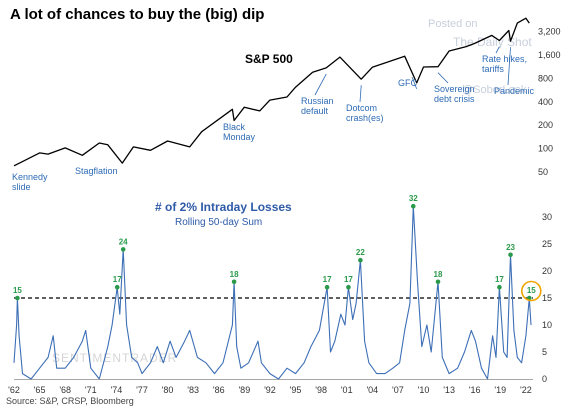  Describe the element at coordinates (454, 89) in the screenshot. I see `annotation-label: Sovereign` at that location.